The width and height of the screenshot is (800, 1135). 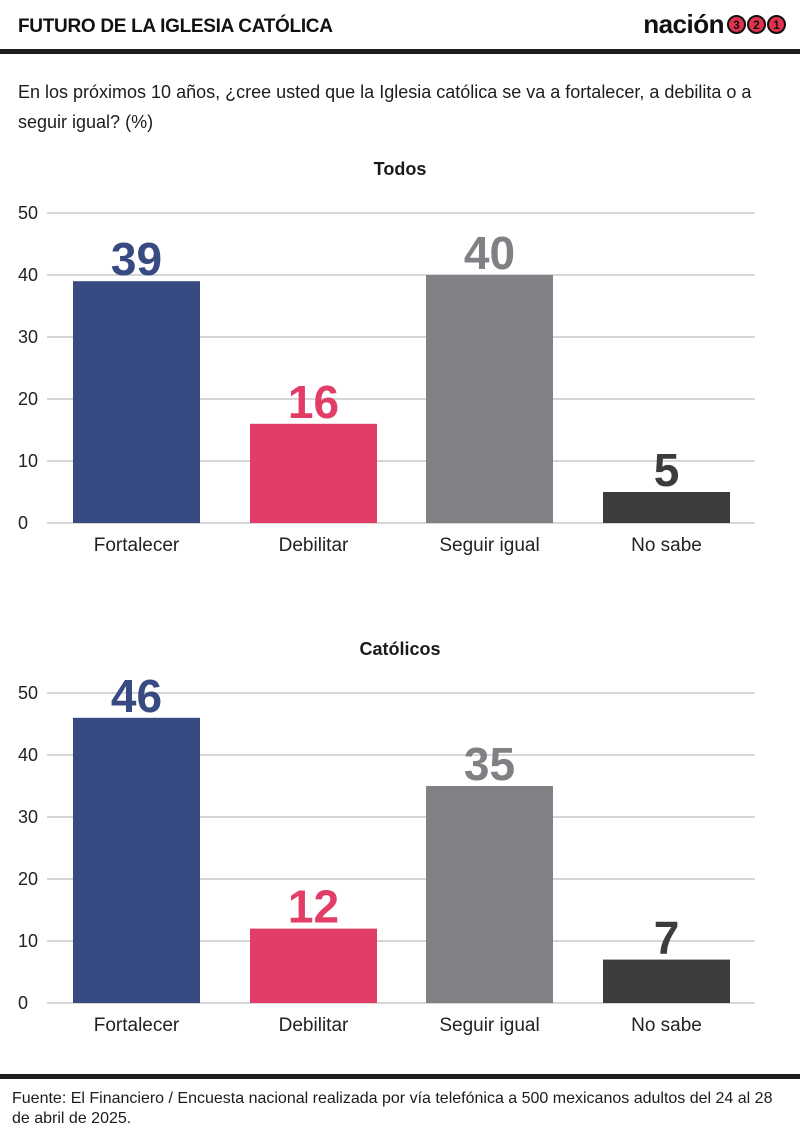 I want to click on value-label-seguir-igual: 40, so click(x=489, y=253).